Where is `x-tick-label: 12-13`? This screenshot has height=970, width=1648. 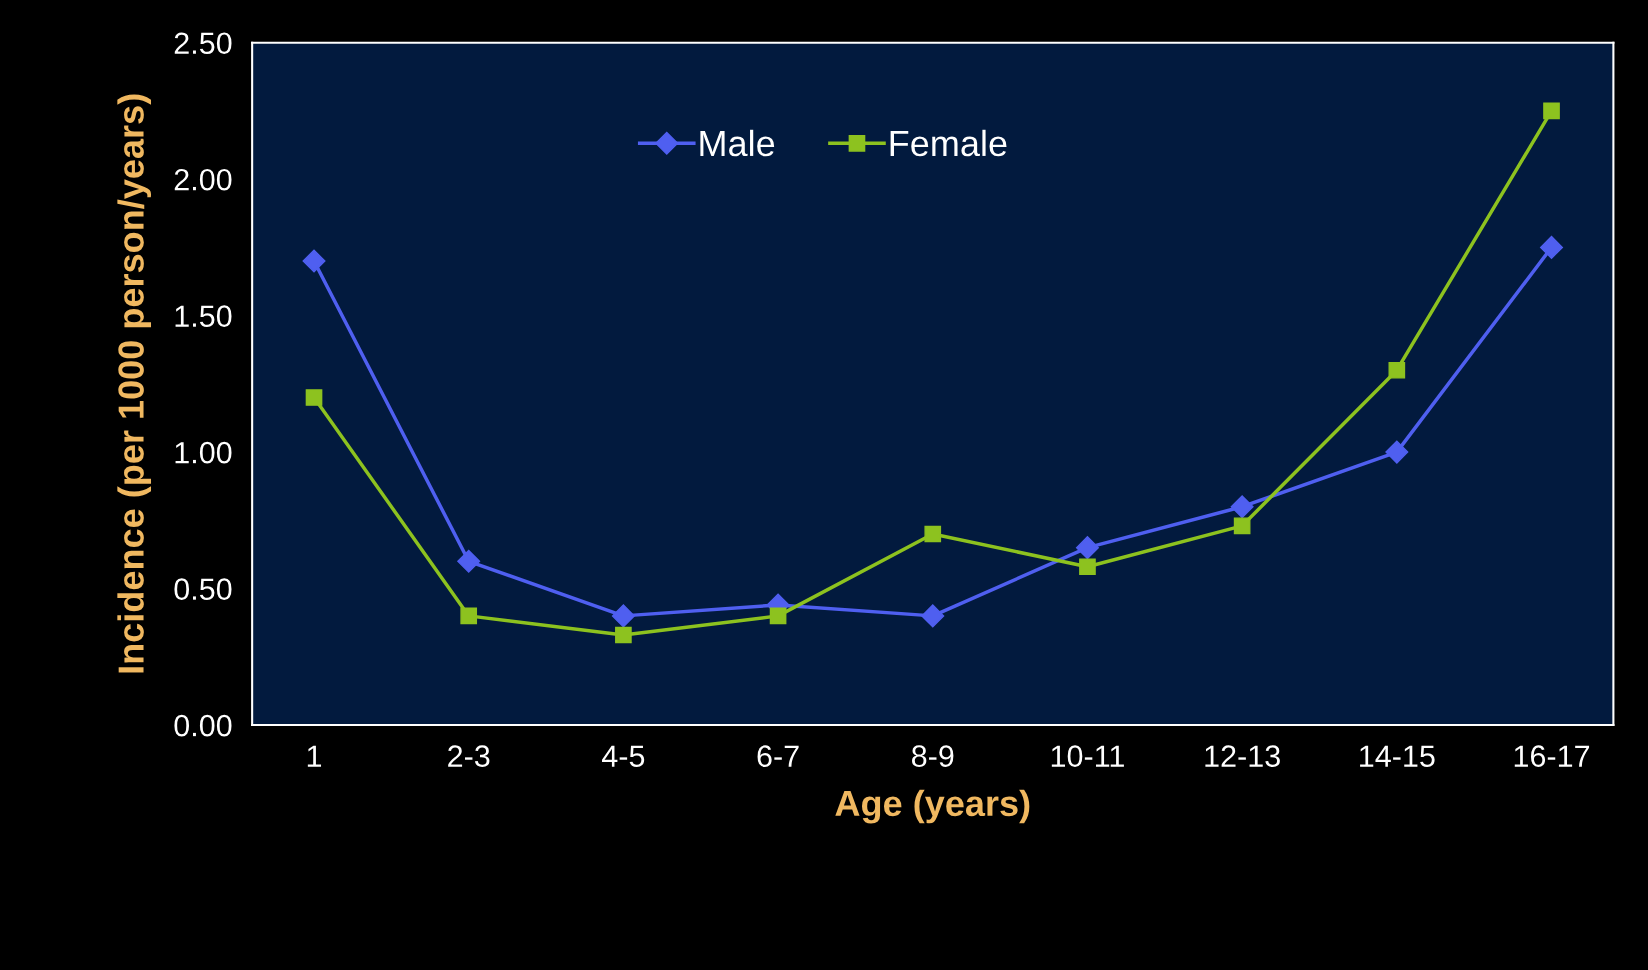 x-tick-label: 12-13 is located at coordinates (1242, 756).